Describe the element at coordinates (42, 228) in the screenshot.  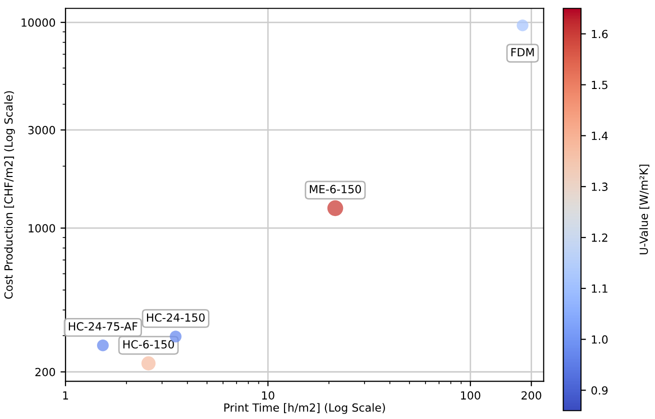
I see `y-tick-label: 1000` at that location.